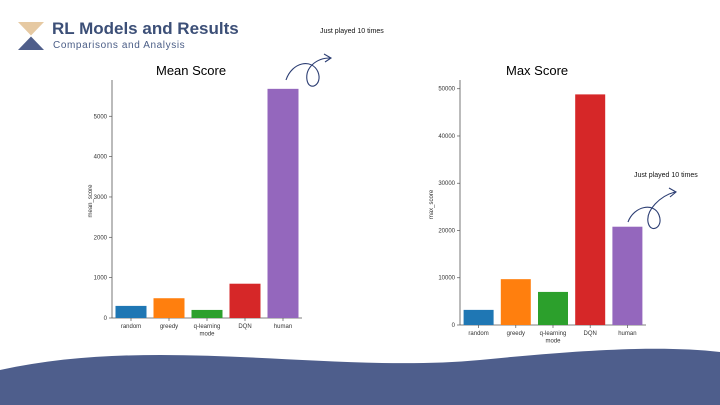 This screenshot has width=720, height=405. What do you see at coordinates (446, 137) in the screenshot?
I see `y-tick-label: 40000` at bounding box center [446, 137].